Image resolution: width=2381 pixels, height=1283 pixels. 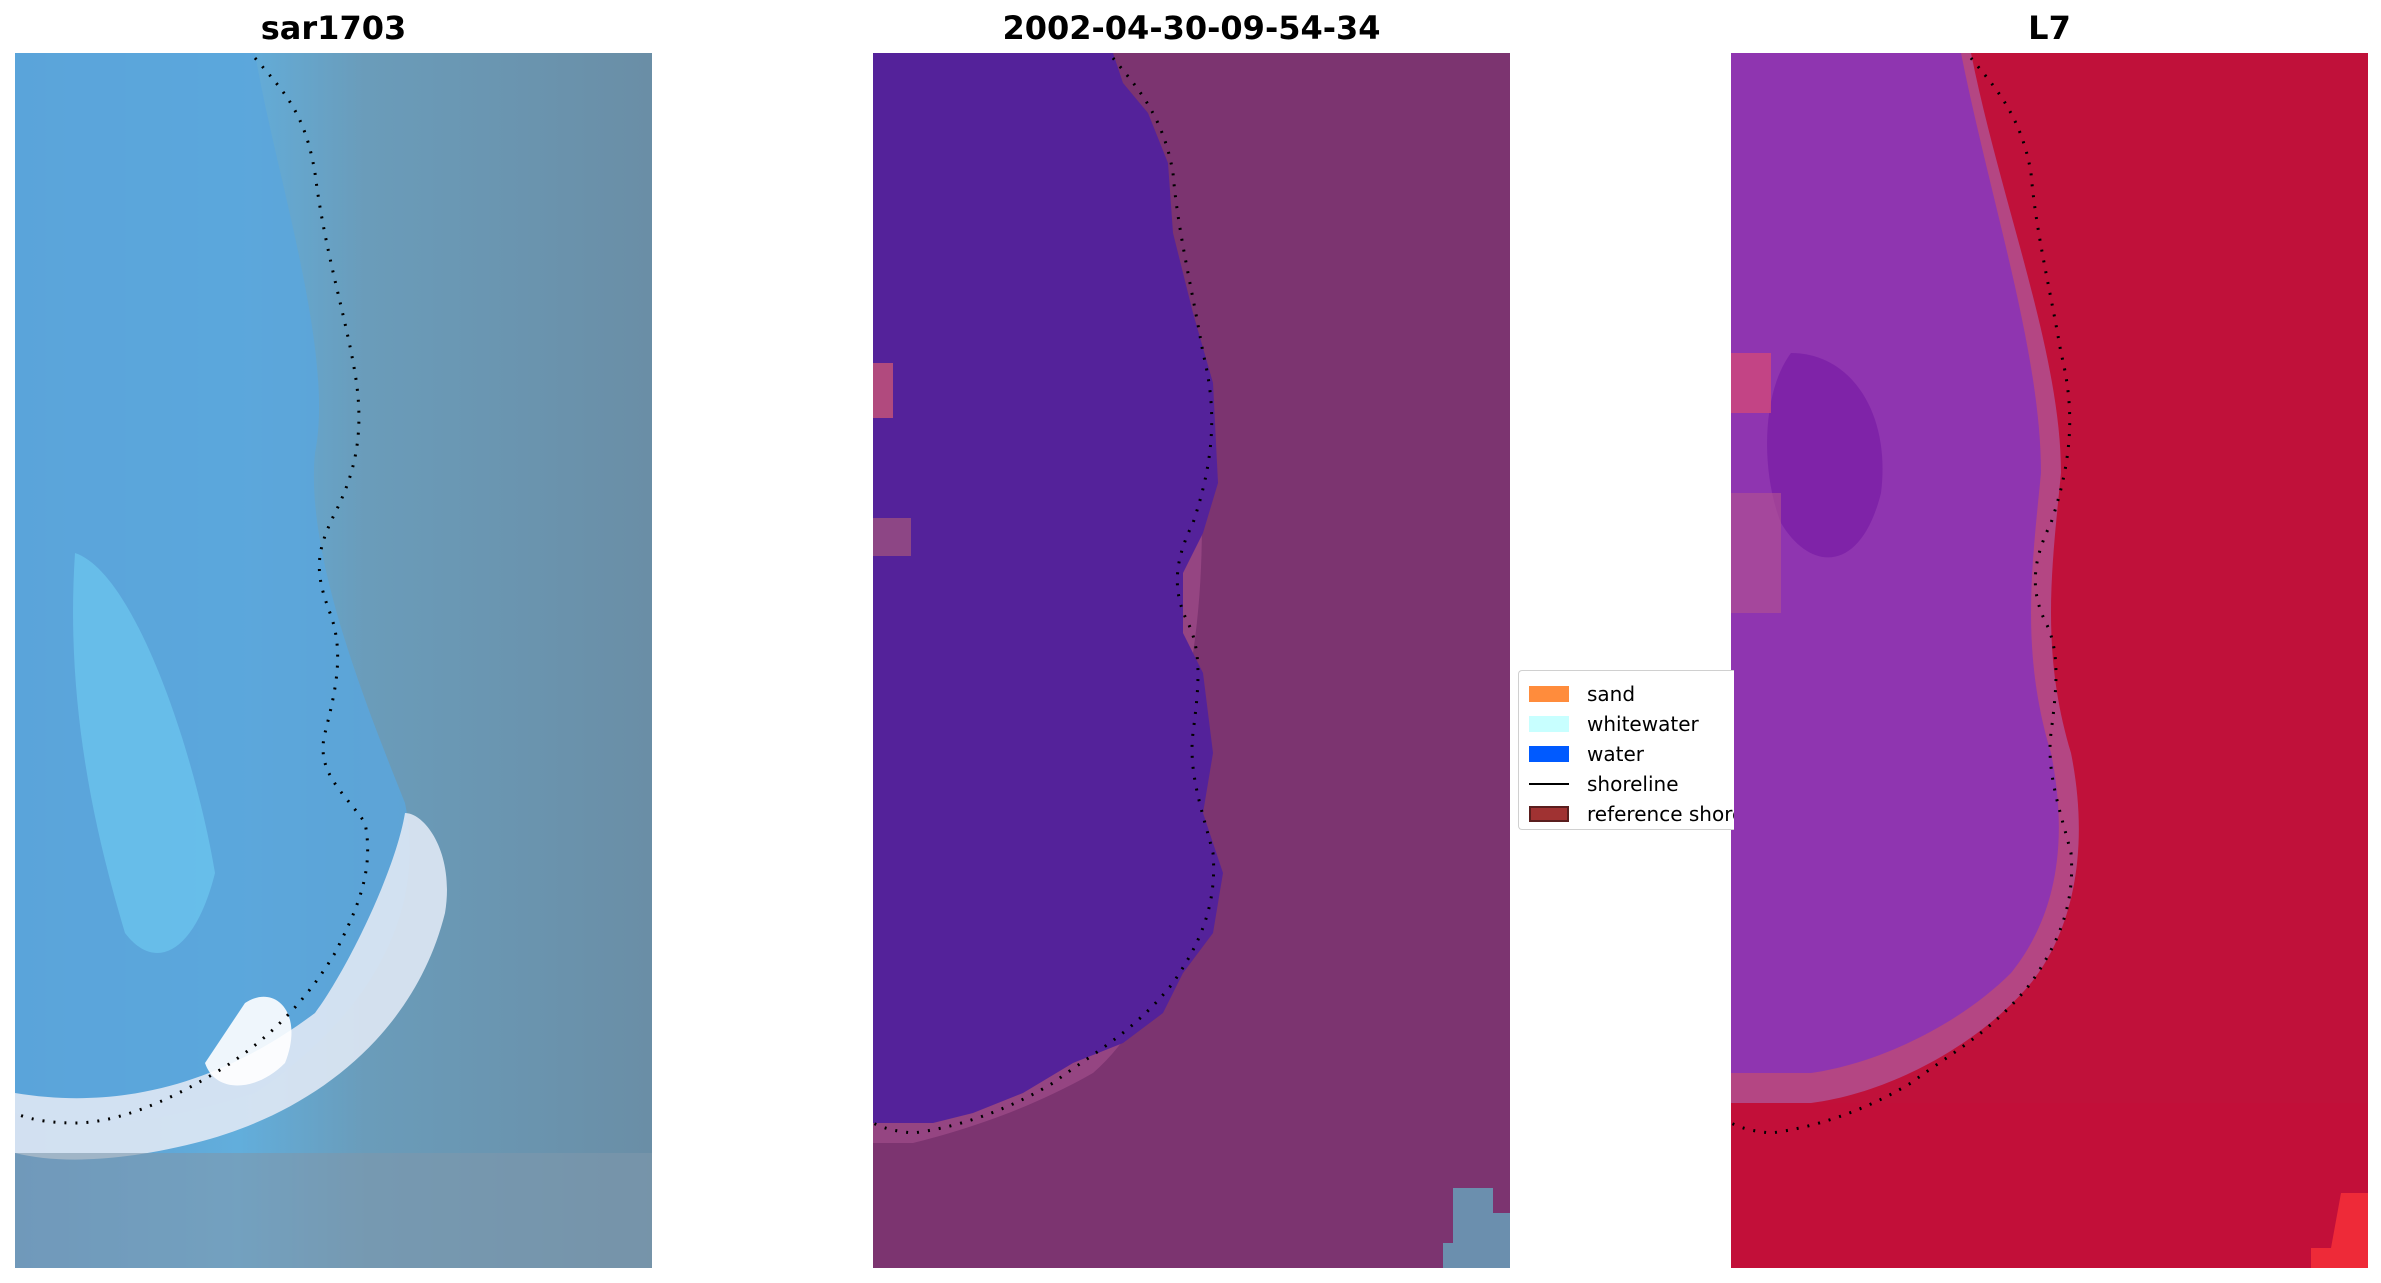 What do you see at coordinates (1611, 694) in the screenshot?
I see `legend-label: sand` at bounding box center [1611, 694].